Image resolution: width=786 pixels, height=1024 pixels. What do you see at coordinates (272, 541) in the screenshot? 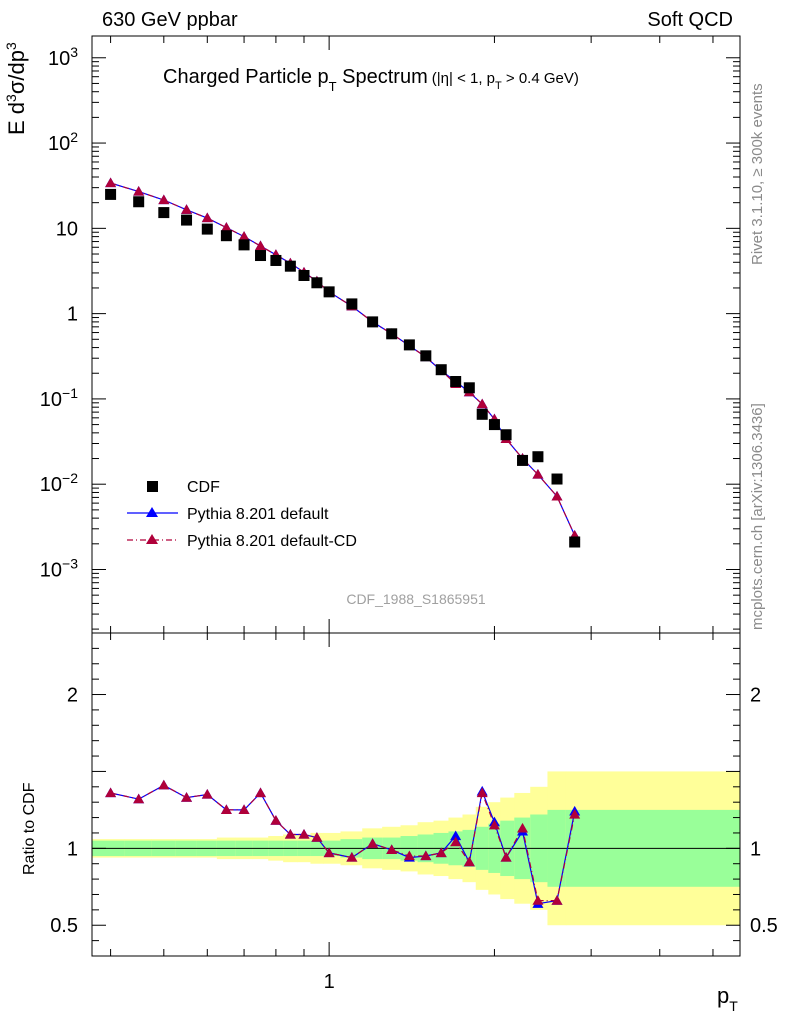
I see `legend-label-cd: Pythia 8.201 default-CD` at bounding box center [272, 541].